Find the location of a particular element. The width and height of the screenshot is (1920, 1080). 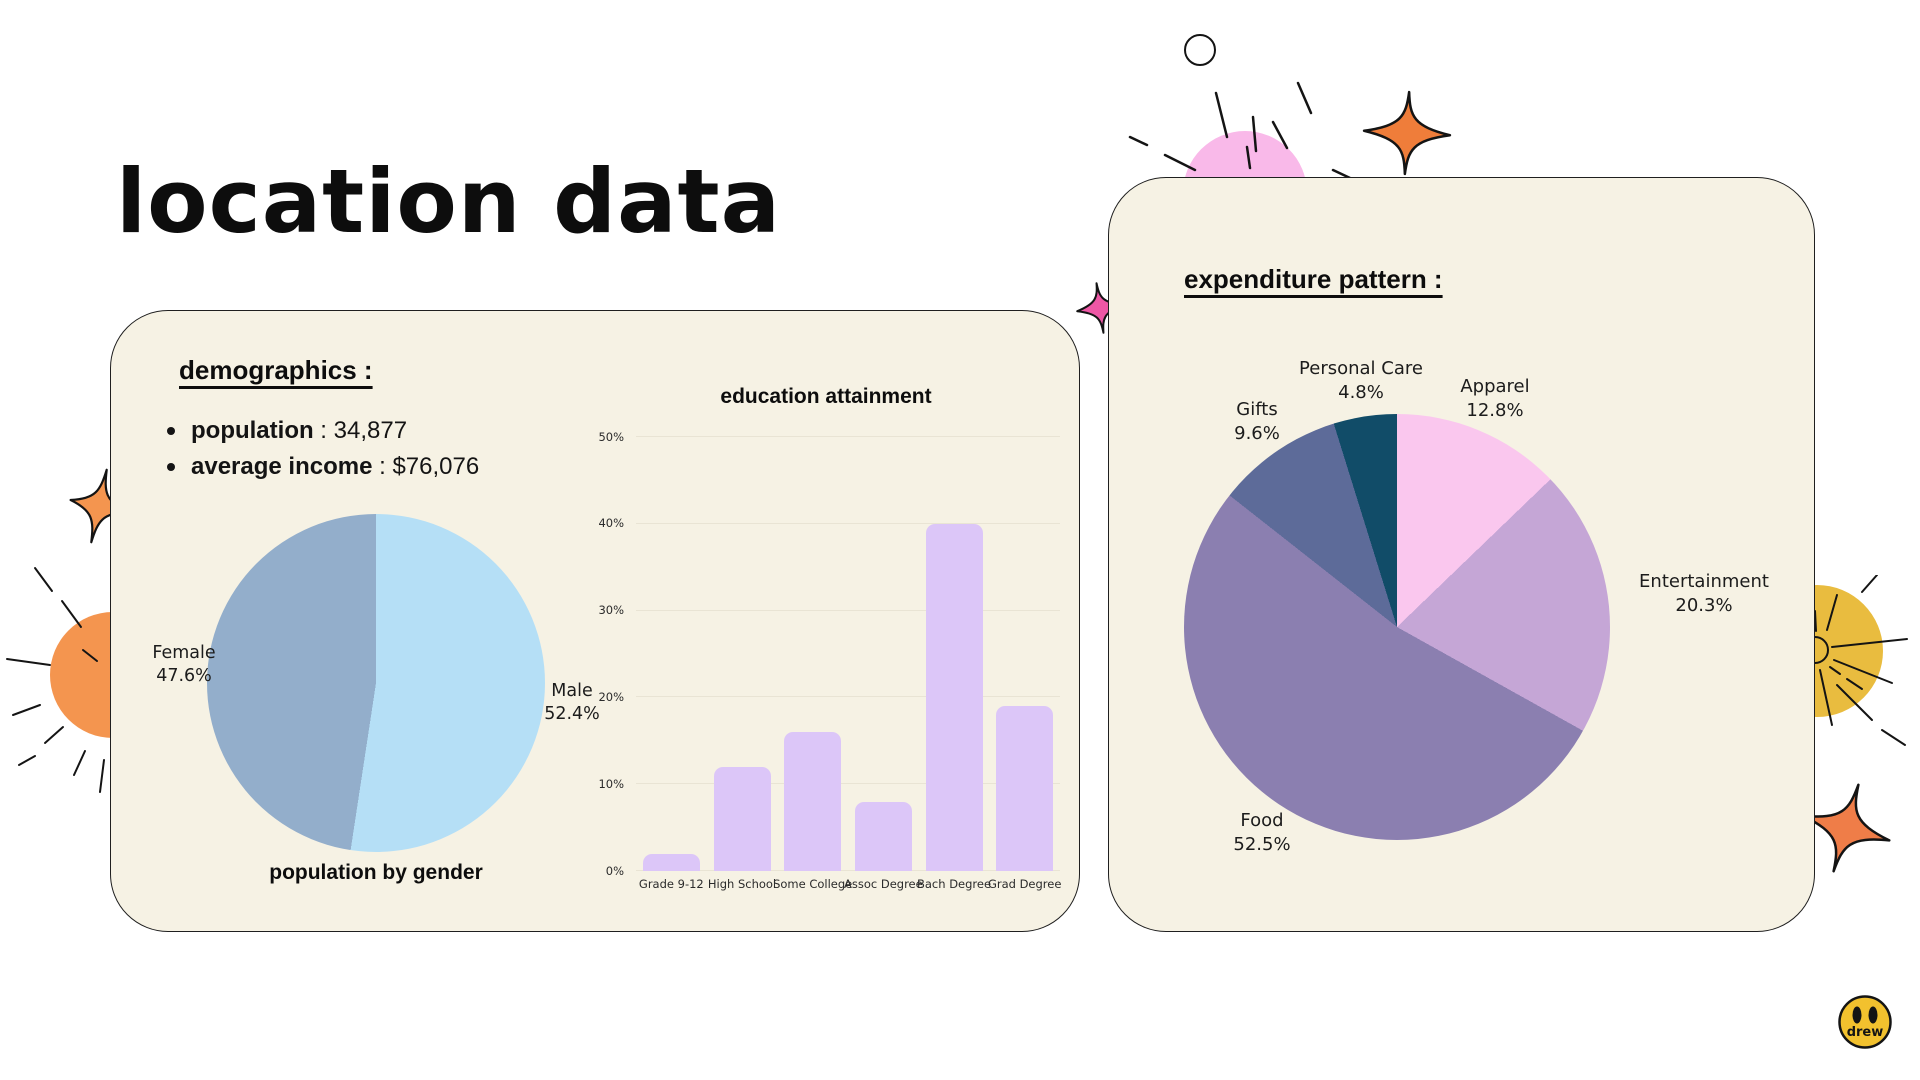

gifts-name: Gifts is located at coordinates (1257, 409).